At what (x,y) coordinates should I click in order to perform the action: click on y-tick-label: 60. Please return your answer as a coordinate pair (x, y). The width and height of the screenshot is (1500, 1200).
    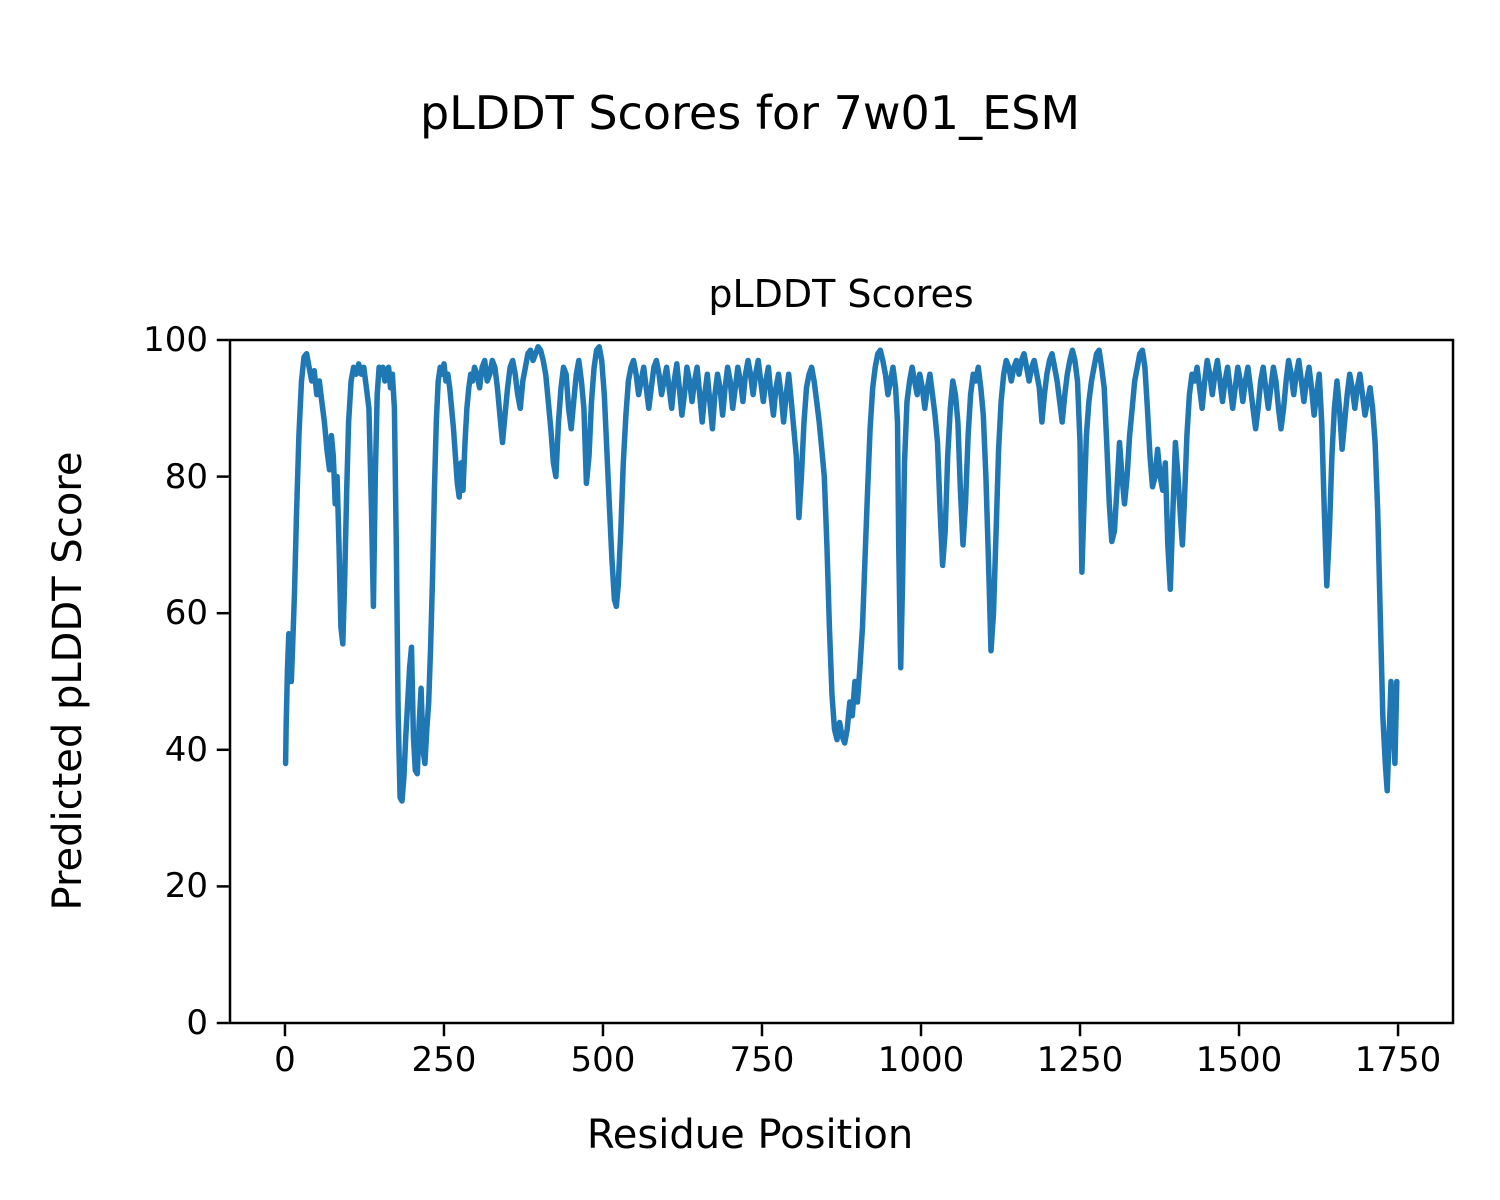
    Looking at the image, I should click on (186, 613).